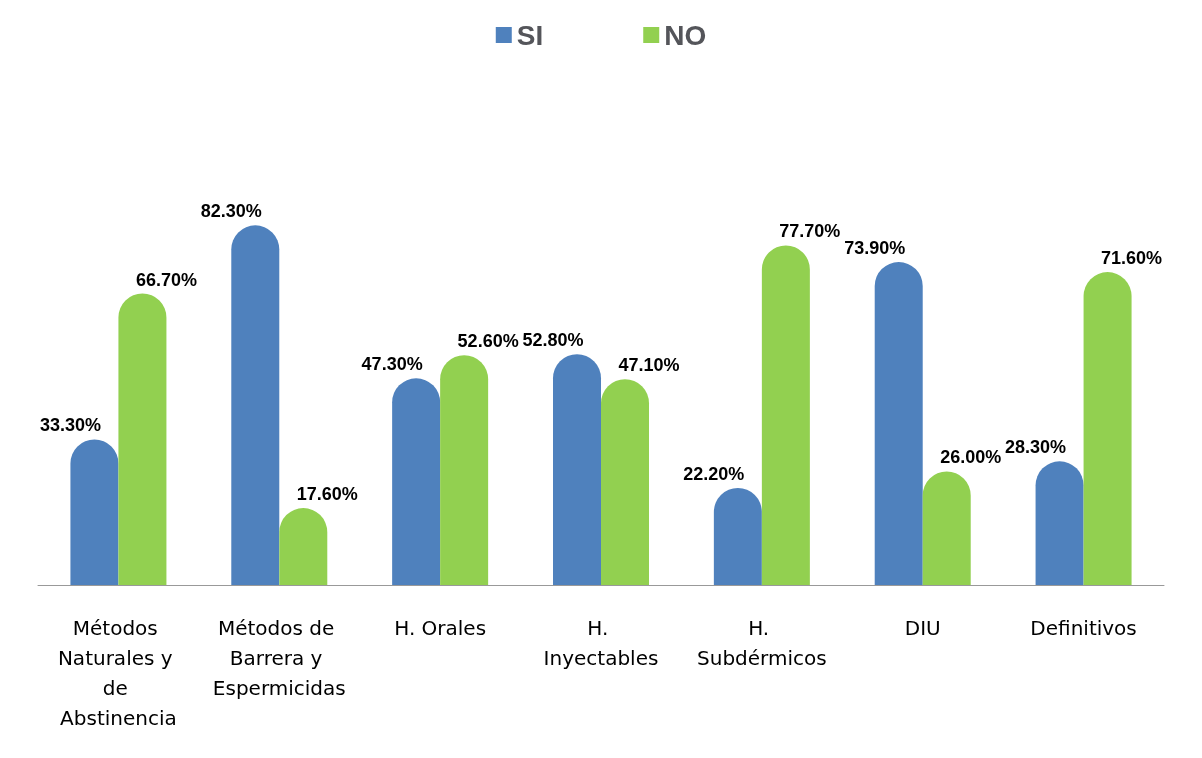 Image resolution: width=1202 pixels, height=758 pixels. I want to click on legend-label: NO, so click(685, 35).